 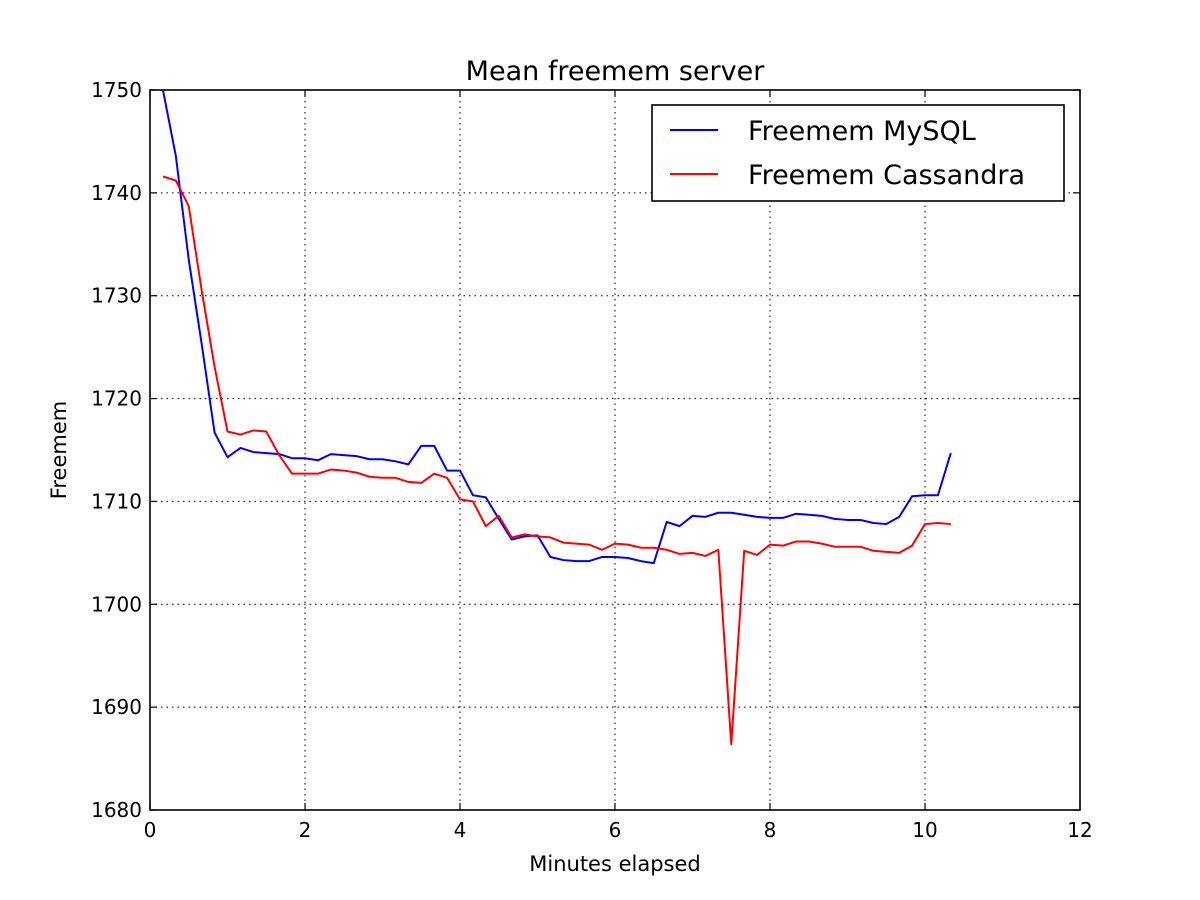 What do you see at coordinates (116, 90) in the screenshot?
I see `y-tick-label: 1750` at bounding box center [116, 90].